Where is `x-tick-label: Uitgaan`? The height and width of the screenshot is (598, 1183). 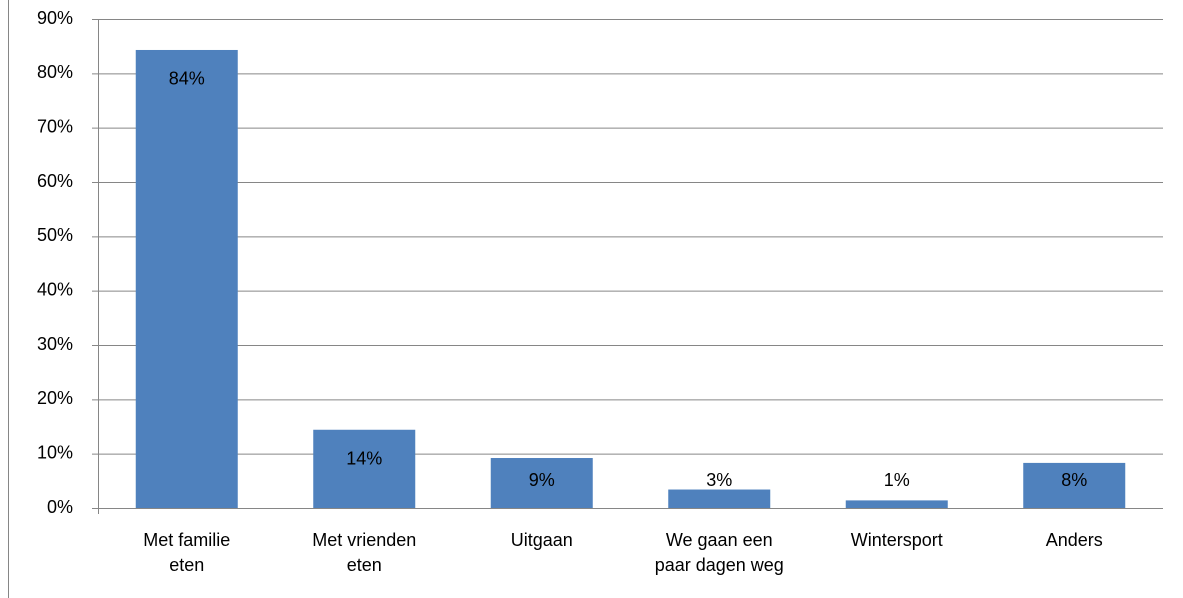 x-tick-label: Uitgaan is located at coordinates (542, 540).